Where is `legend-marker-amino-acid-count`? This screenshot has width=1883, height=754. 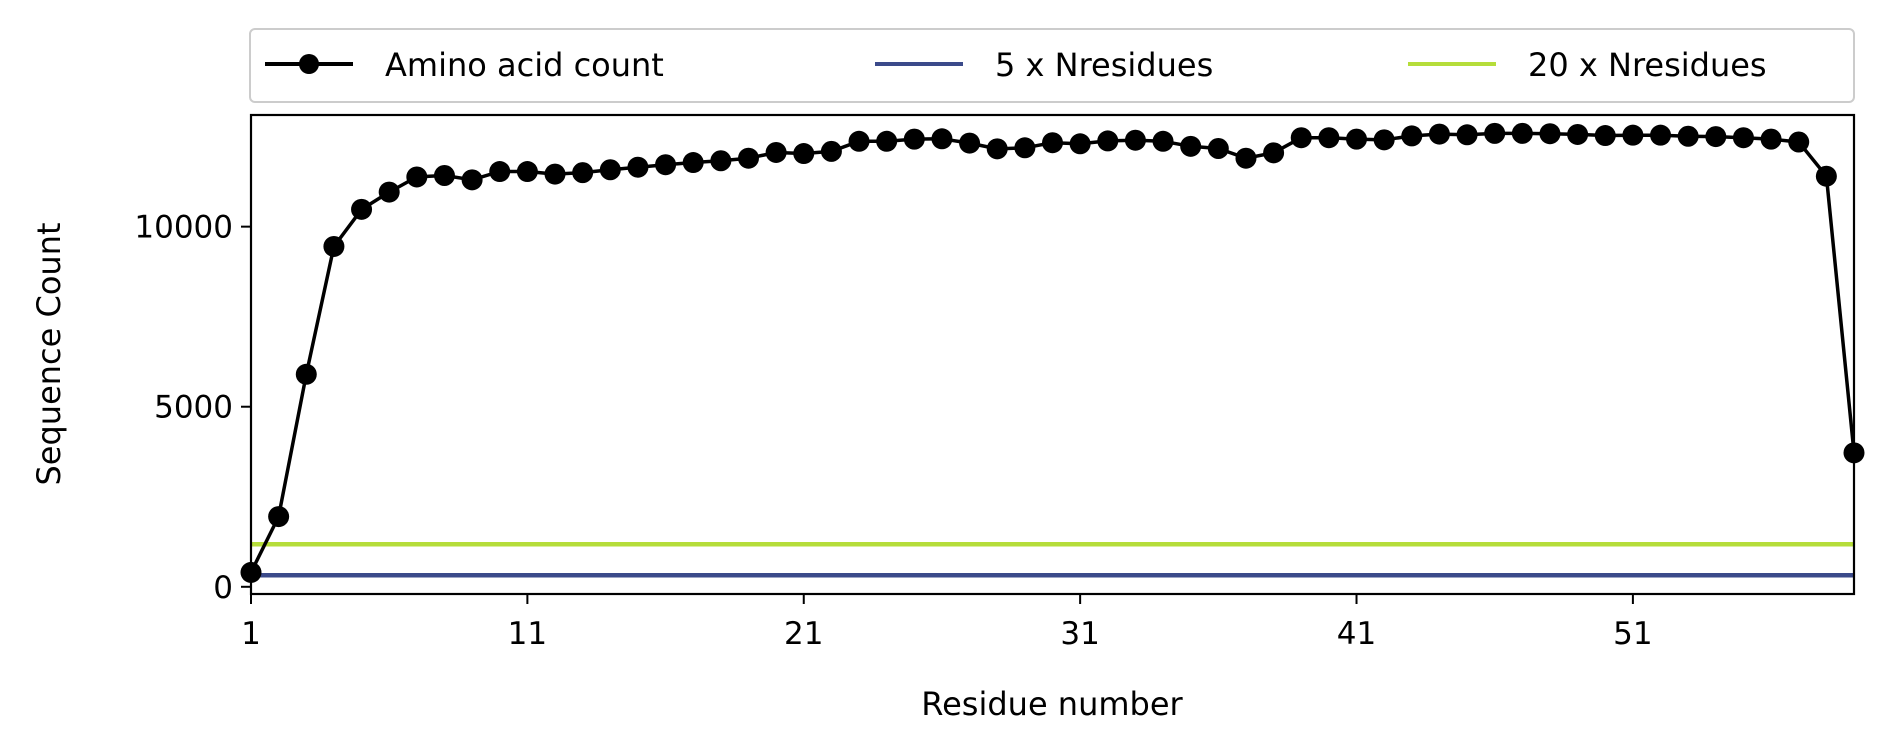 legend-marker-amino-acid-count is located at coordinates (309, 64).